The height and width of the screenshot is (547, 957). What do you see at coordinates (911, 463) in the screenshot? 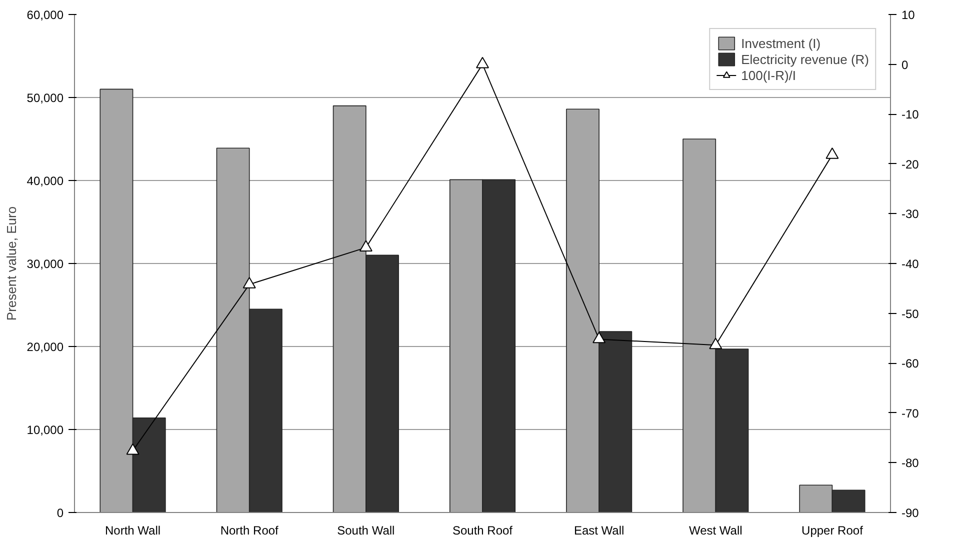
I see `y2-tick-label: -80` at bounding box center [911, 463].